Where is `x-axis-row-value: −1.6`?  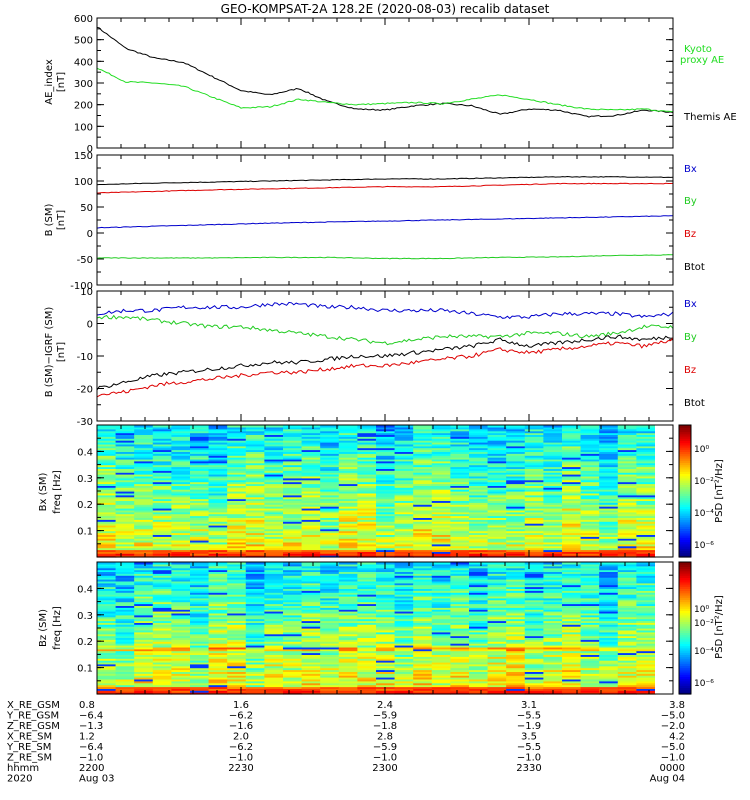
x-axis-row-value: −1.6 is located at coordinates (241, 726).